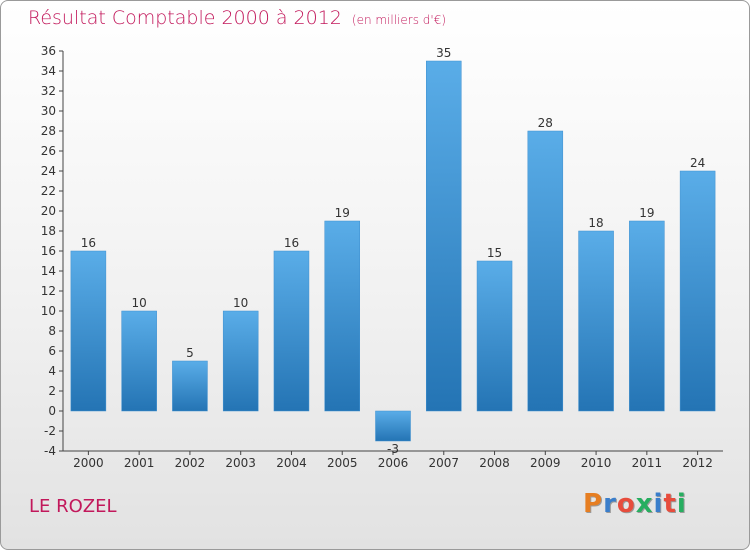 The height and width of the screenshot is (550, 750). Describe the element at coordinates (399, 20) in the screenshot. I see `chart-title-unit: (en milliers d'€)` at that location.